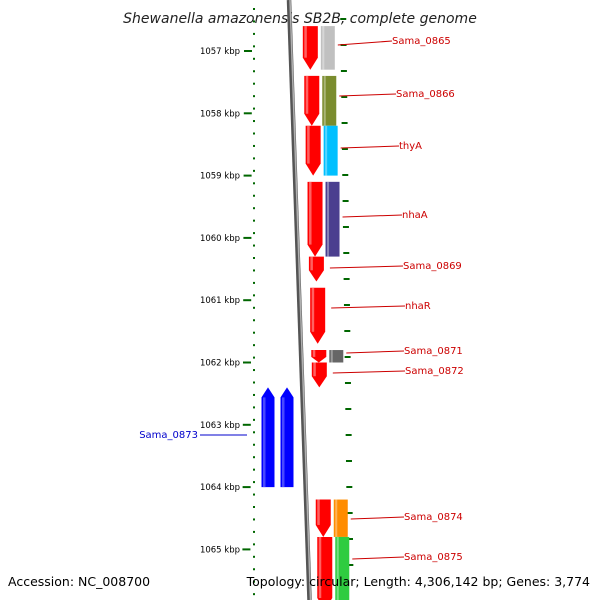  I want to click on tick-label: 1061 kbp, so click(220, 301).